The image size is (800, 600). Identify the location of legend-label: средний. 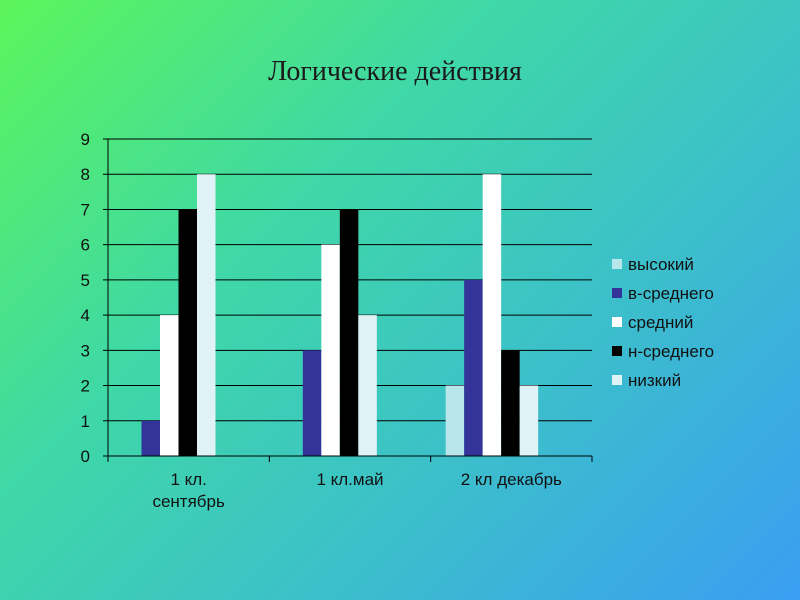
(660, 322).